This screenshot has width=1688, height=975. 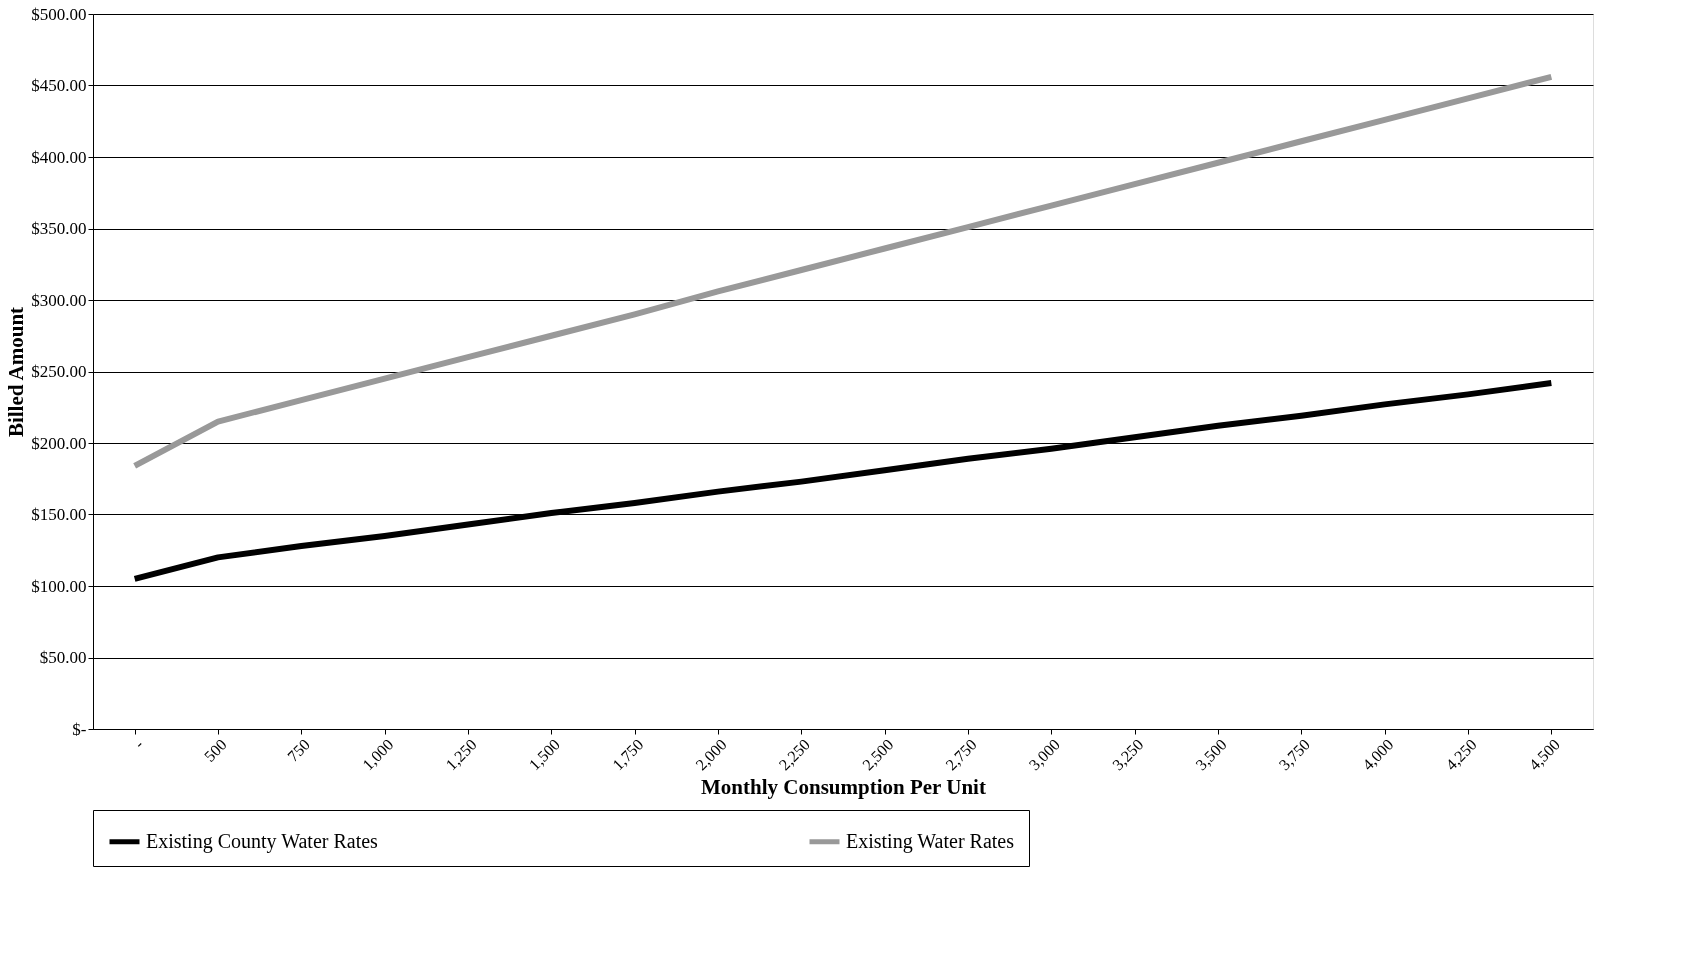 I want to click on y-tick-label: $450.00, so click(x=59, y=85).